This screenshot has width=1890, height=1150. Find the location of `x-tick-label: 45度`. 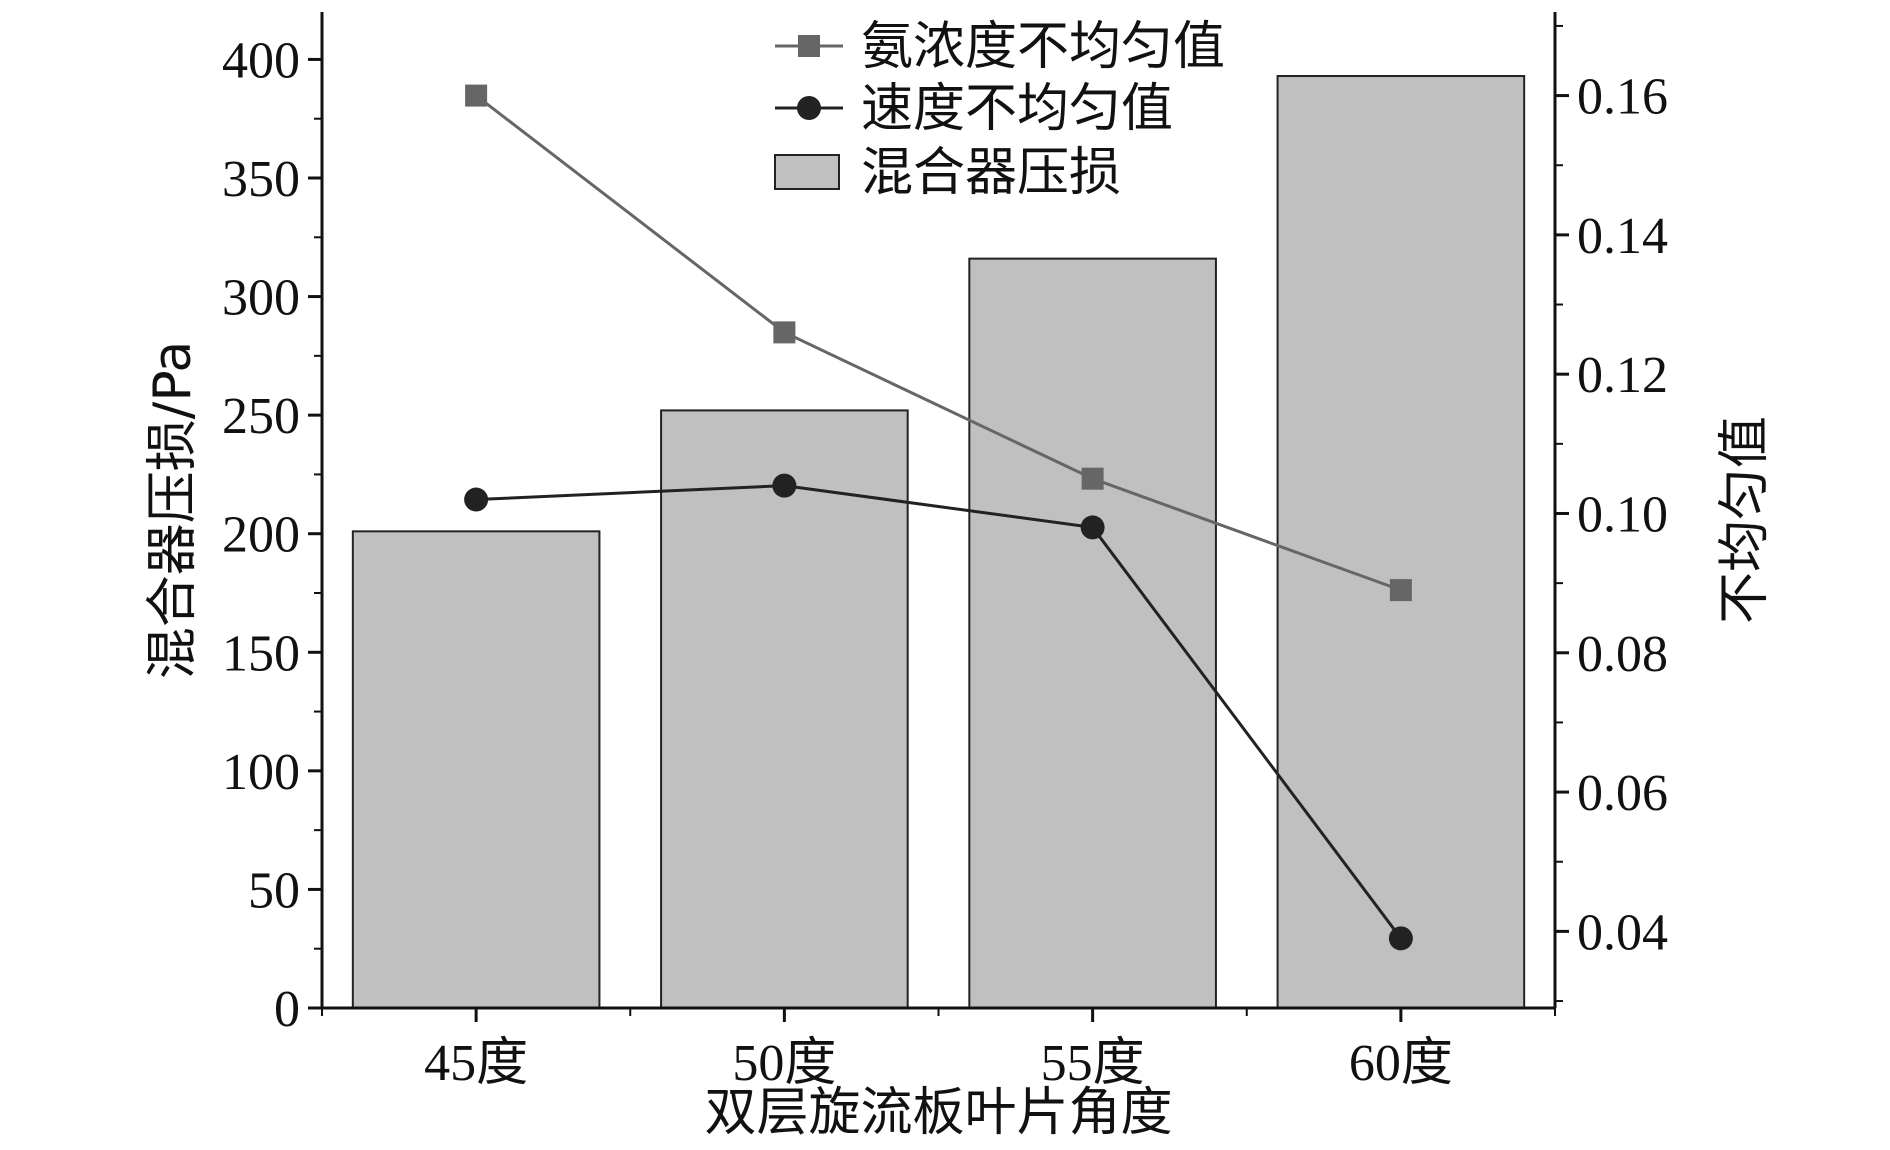

x-tick-label: 45度 is located at coordinates (476, 1063).